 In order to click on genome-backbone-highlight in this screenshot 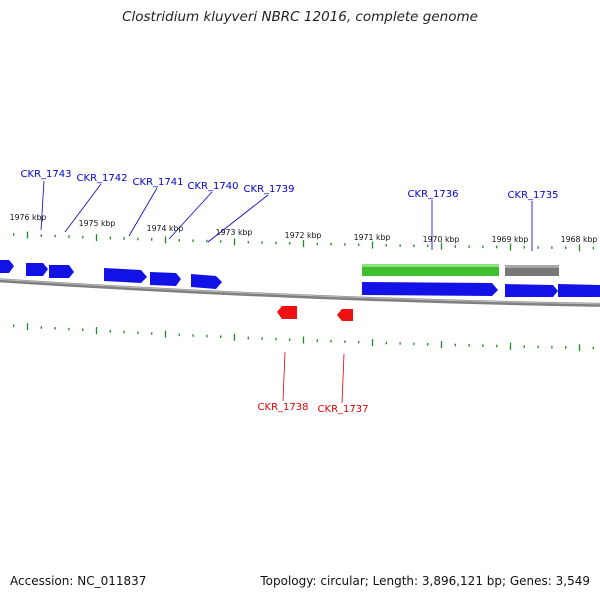, I will do `click(300, 291)`.